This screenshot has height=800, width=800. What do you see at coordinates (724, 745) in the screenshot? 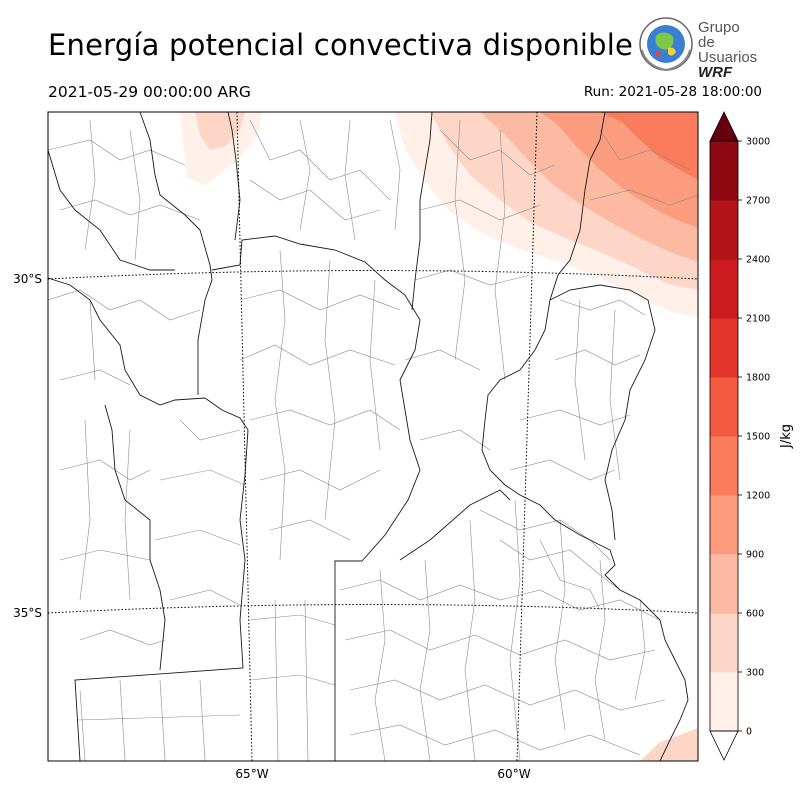
I see `colorbar-extend-under` at bounding box center [724, 745].